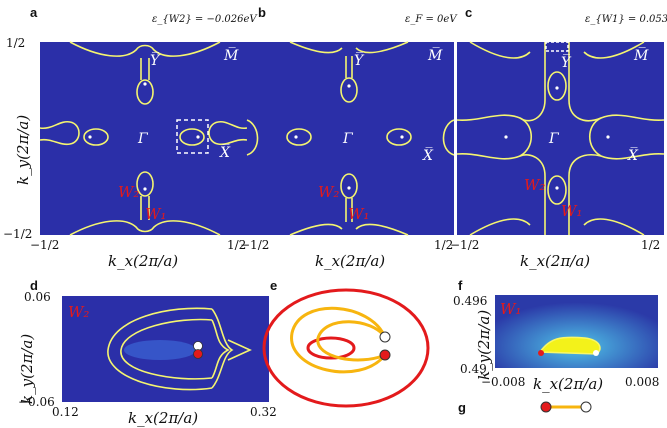 The height and width of the screenshot is (428, 667). What do you see at coordinates (460, 285) in the screenshot?
I see `panel-f-label: f` at bounding box center [460, 285].